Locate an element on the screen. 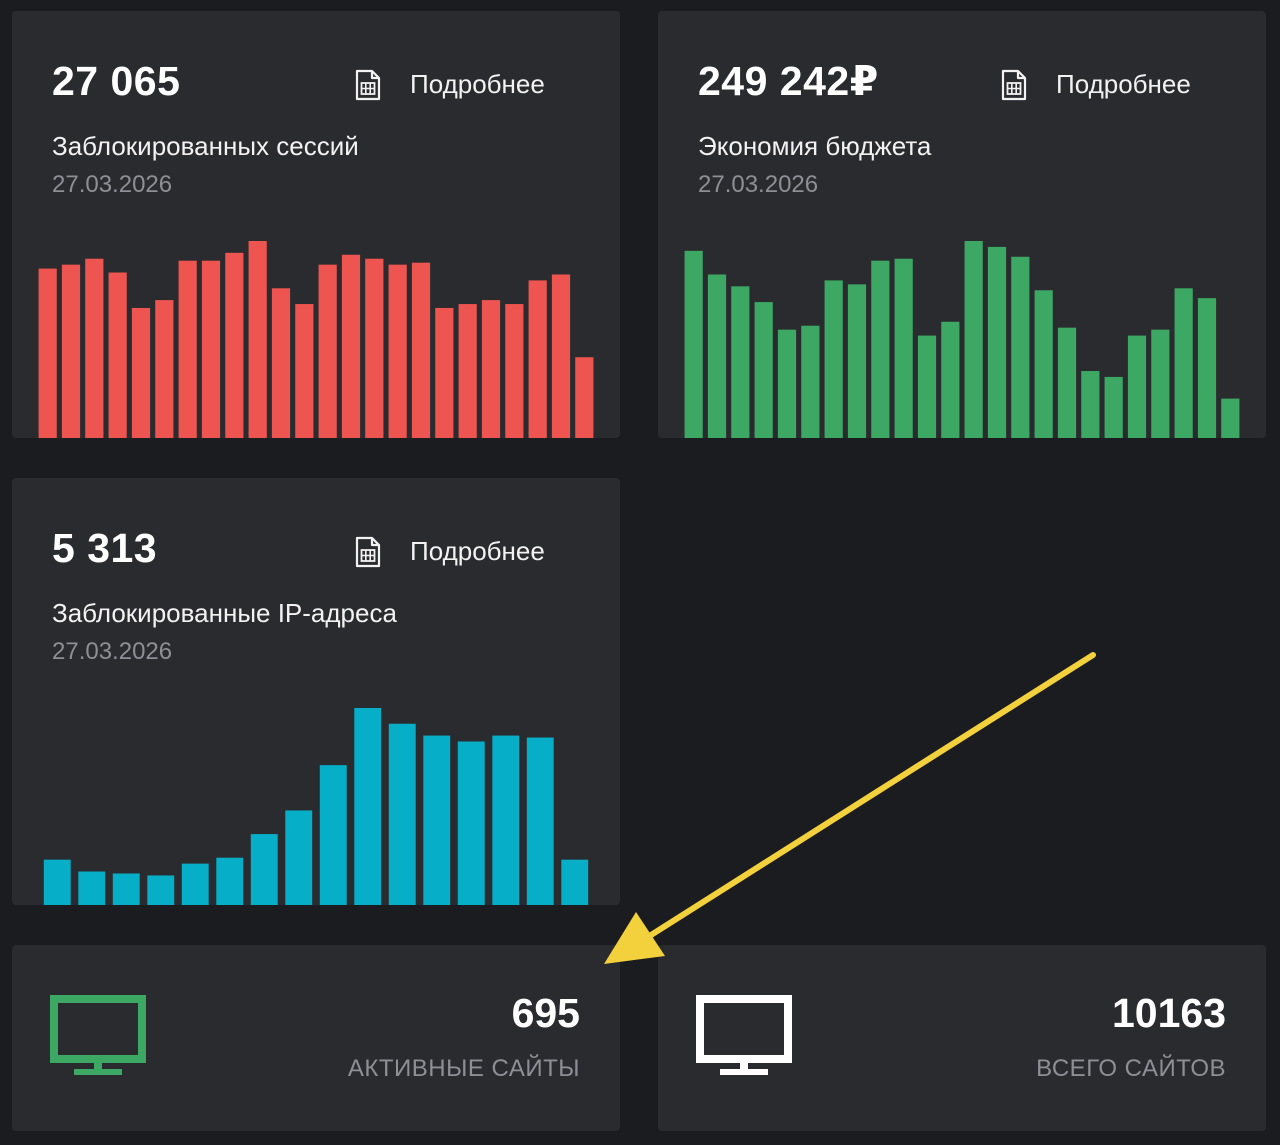 The width and height of the screenshot is (1280, 1145). blocked-sessions-more-link: Подробнее is located at coordinates (449, 85).